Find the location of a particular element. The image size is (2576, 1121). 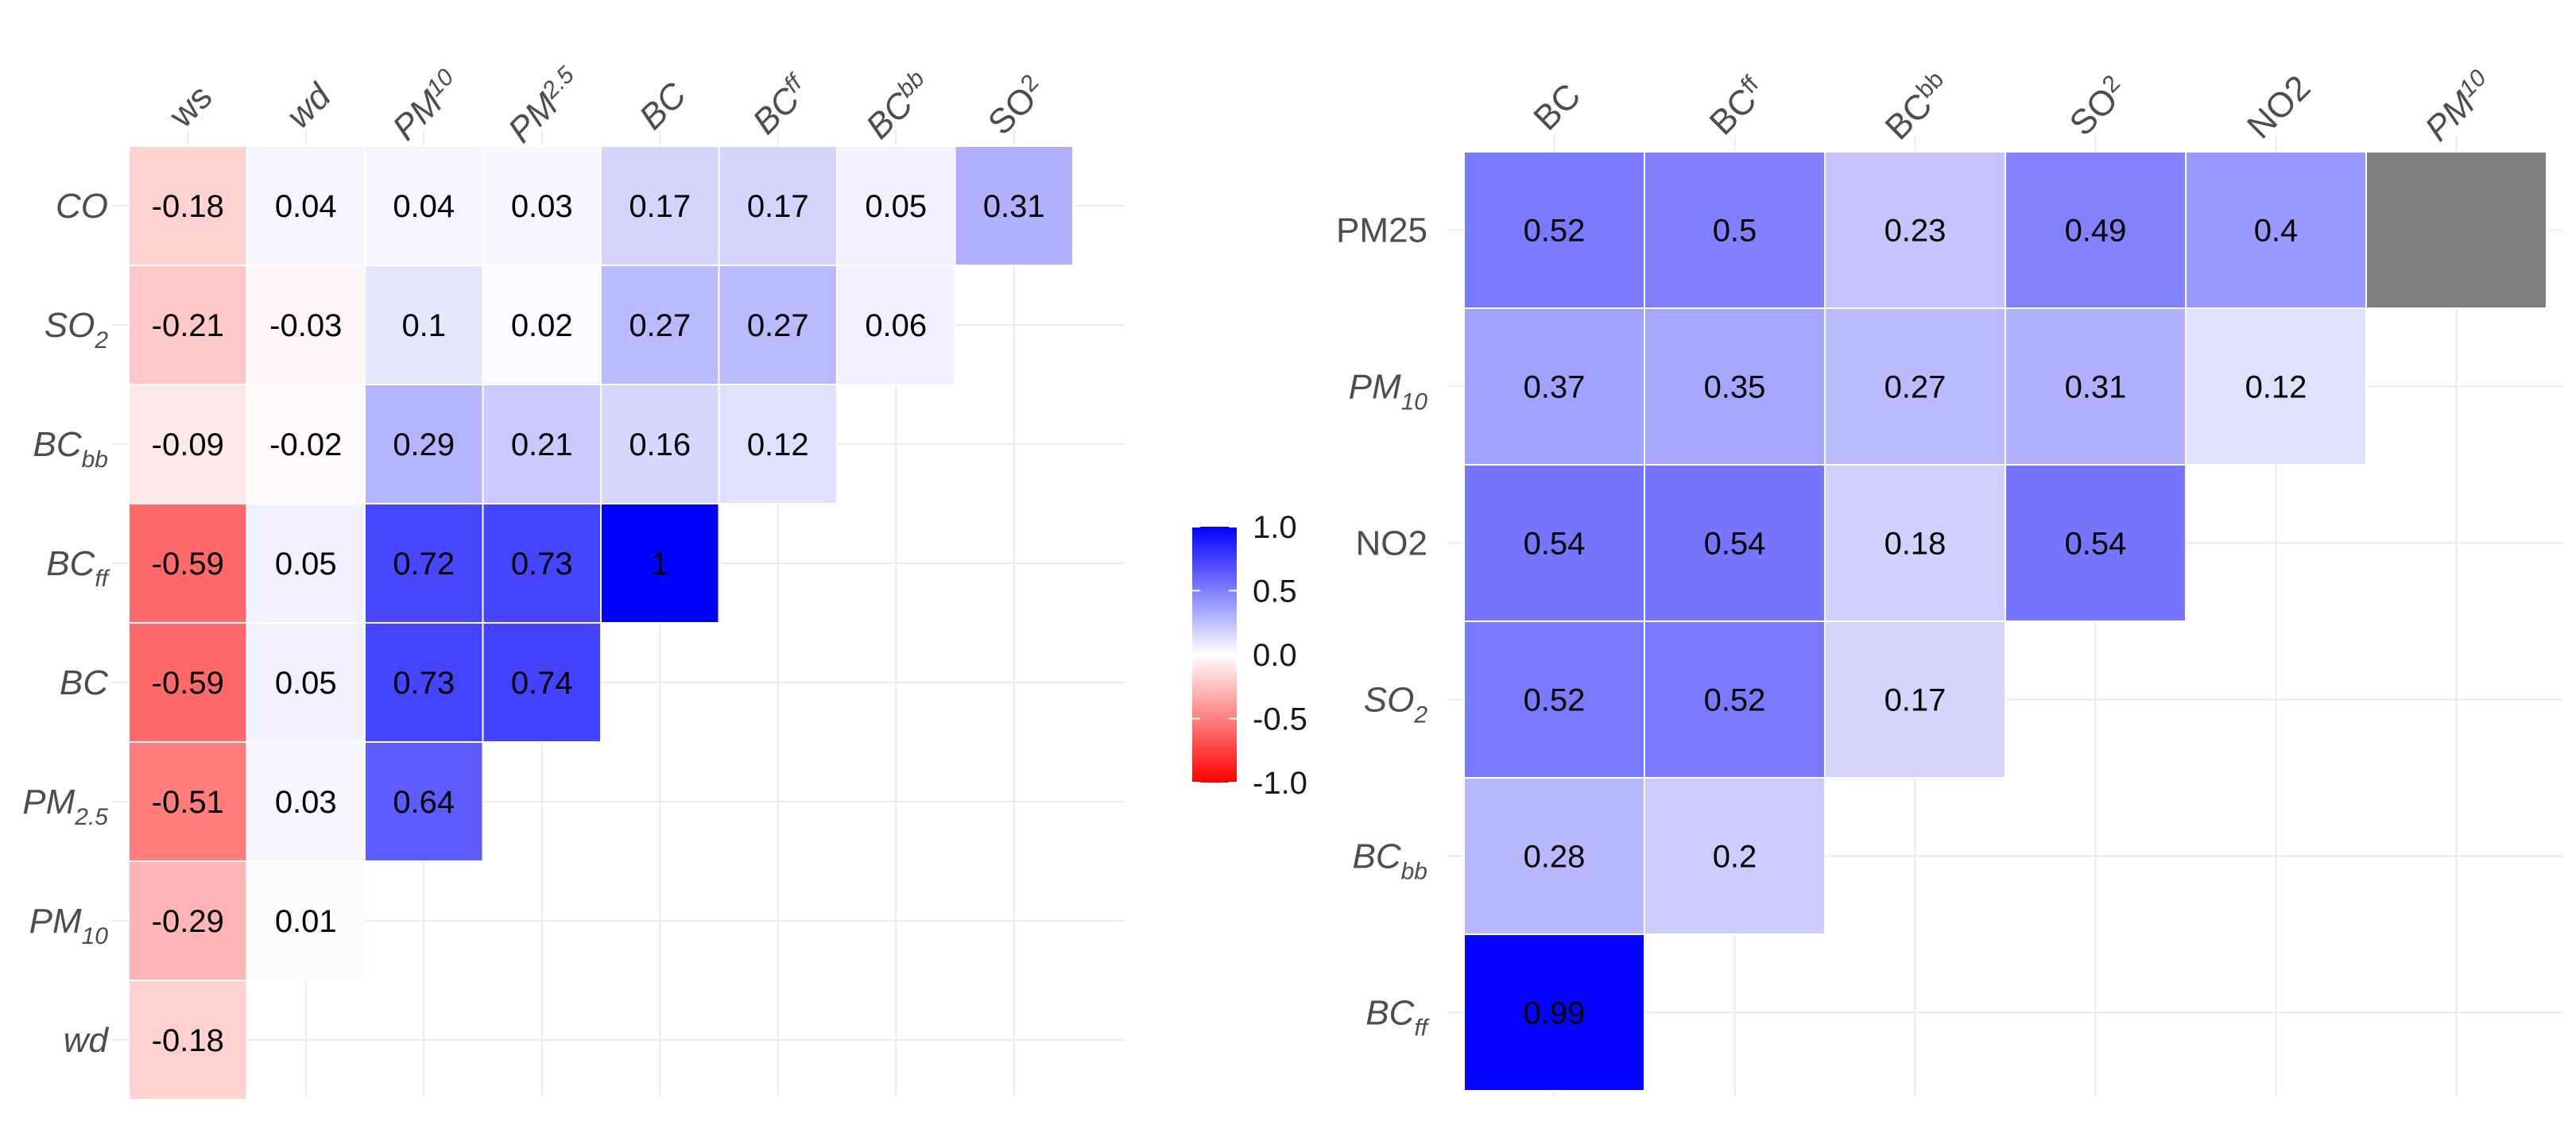

legend-tick-label: 0.0 is located at coordinates (1275, 655).